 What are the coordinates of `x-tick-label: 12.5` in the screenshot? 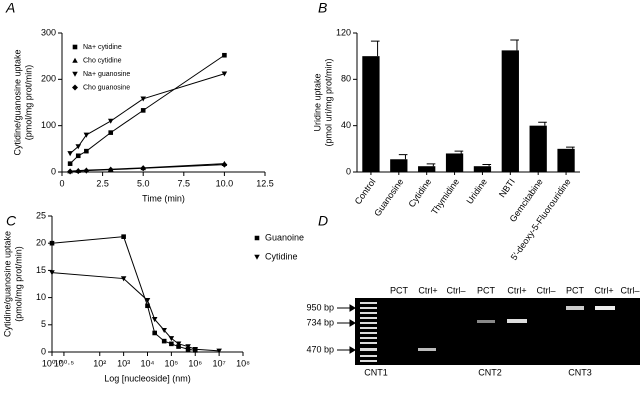 It's located at (265, 183).